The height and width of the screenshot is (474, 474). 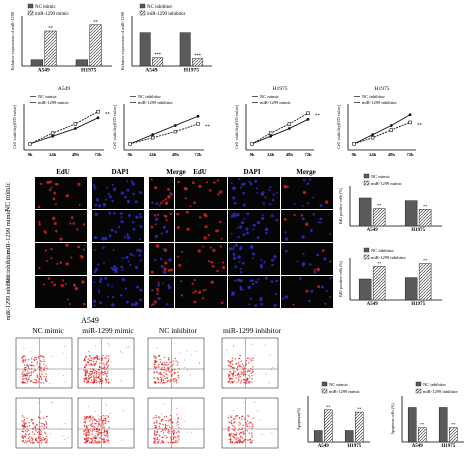 What do you see at coordinates (418, 230) in the screenshot?
I see `x-tick-label: H1975` at bounding box center [418, 230].